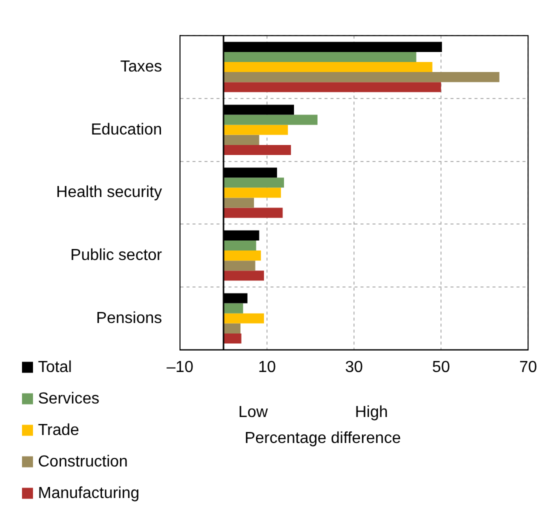  What do you see at coordinates (180, 367) in the screenshot?
I see `x-tick-label: –10` at bounding box center [180, 367].